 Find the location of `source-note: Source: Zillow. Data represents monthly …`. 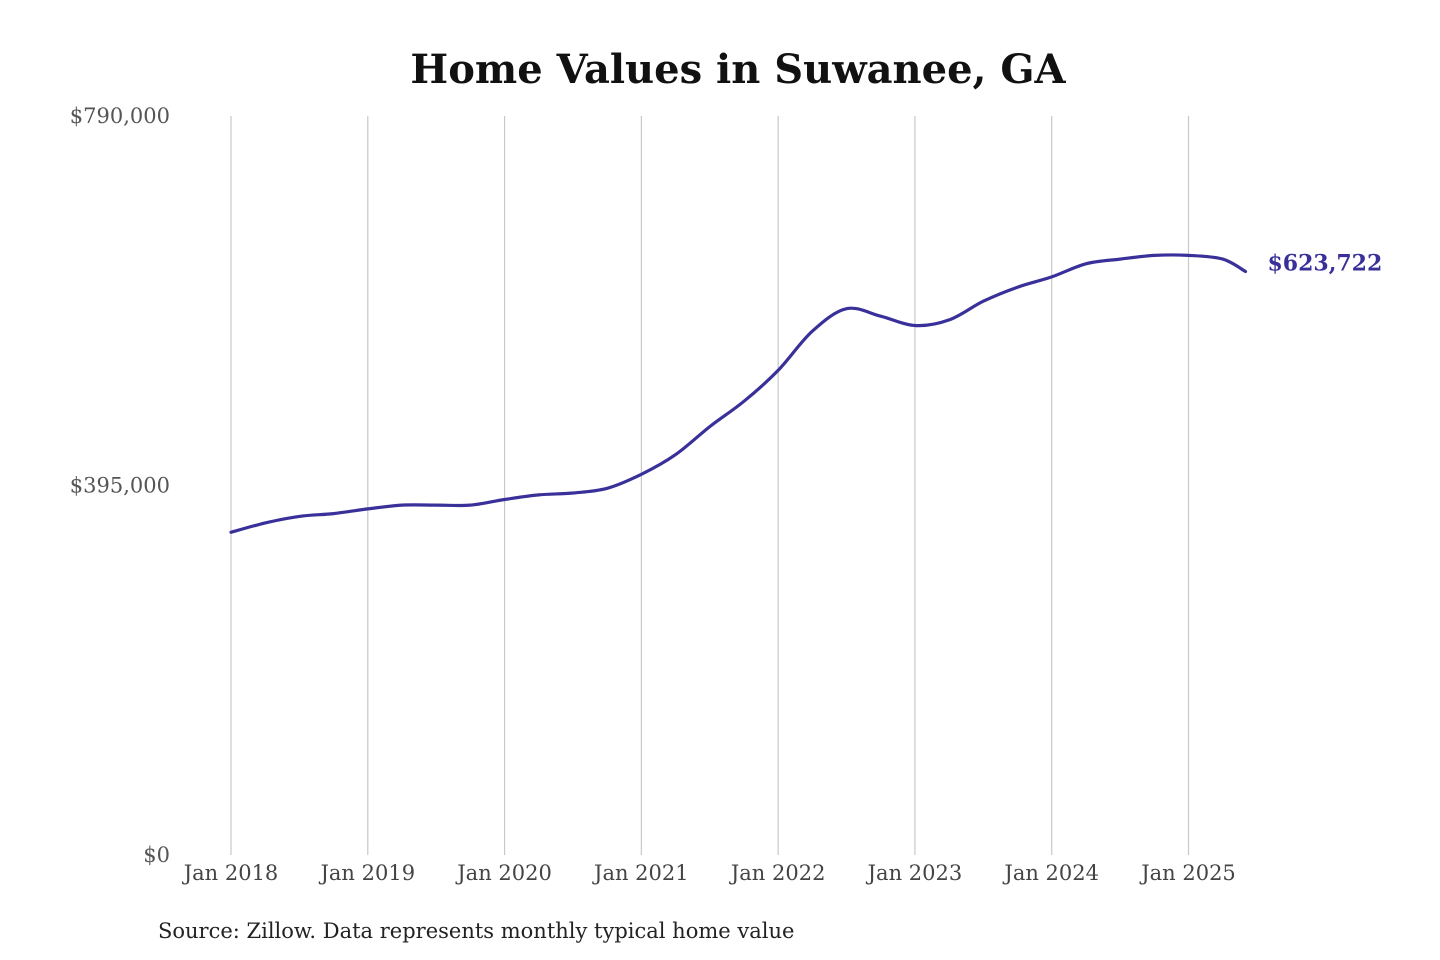

source-note: Source: Zillow. Data represents monthly … is located at coordinates (476, 931).